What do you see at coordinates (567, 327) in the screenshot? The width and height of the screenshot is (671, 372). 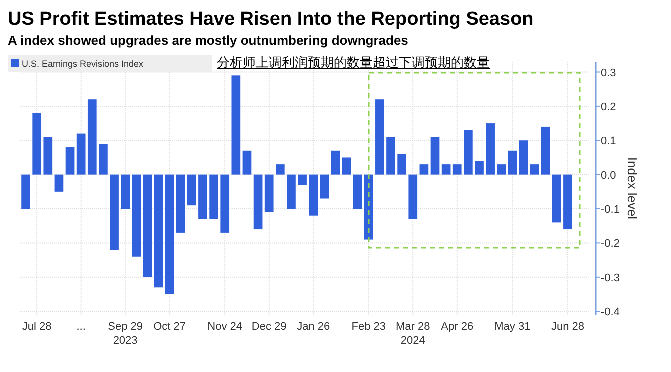 I see `x-tick-label: Jun 28` at bounding box center [567, 327].